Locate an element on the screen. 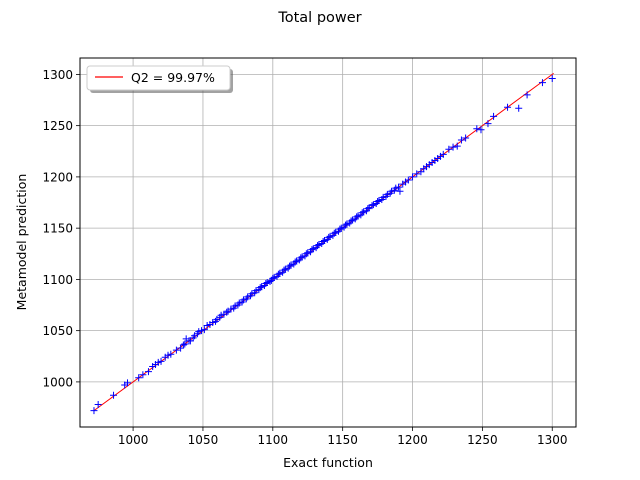  x-tick-label: 1300 is located at coordinates (552, 440).